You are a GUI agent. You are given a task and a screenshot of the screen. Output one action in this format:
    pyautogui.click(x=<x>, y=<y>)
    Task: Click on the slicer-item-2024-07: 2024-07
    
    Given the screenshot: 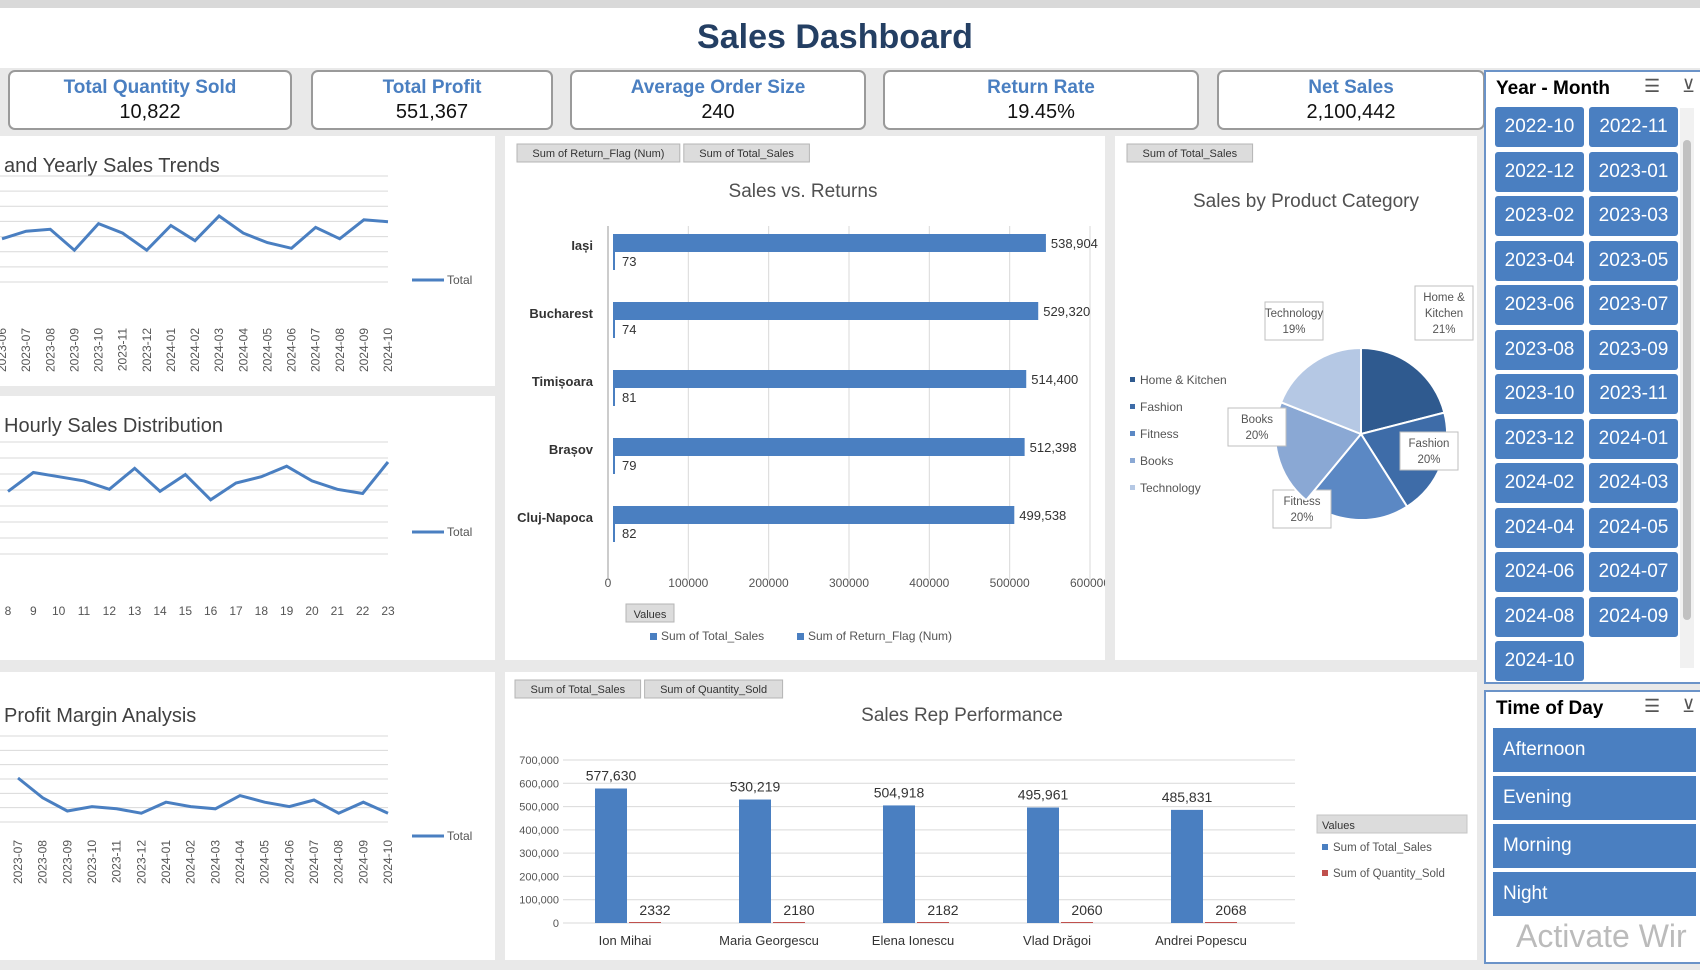 What is the action you would take?
    pyautogui.click(x=1633, y=572)
    